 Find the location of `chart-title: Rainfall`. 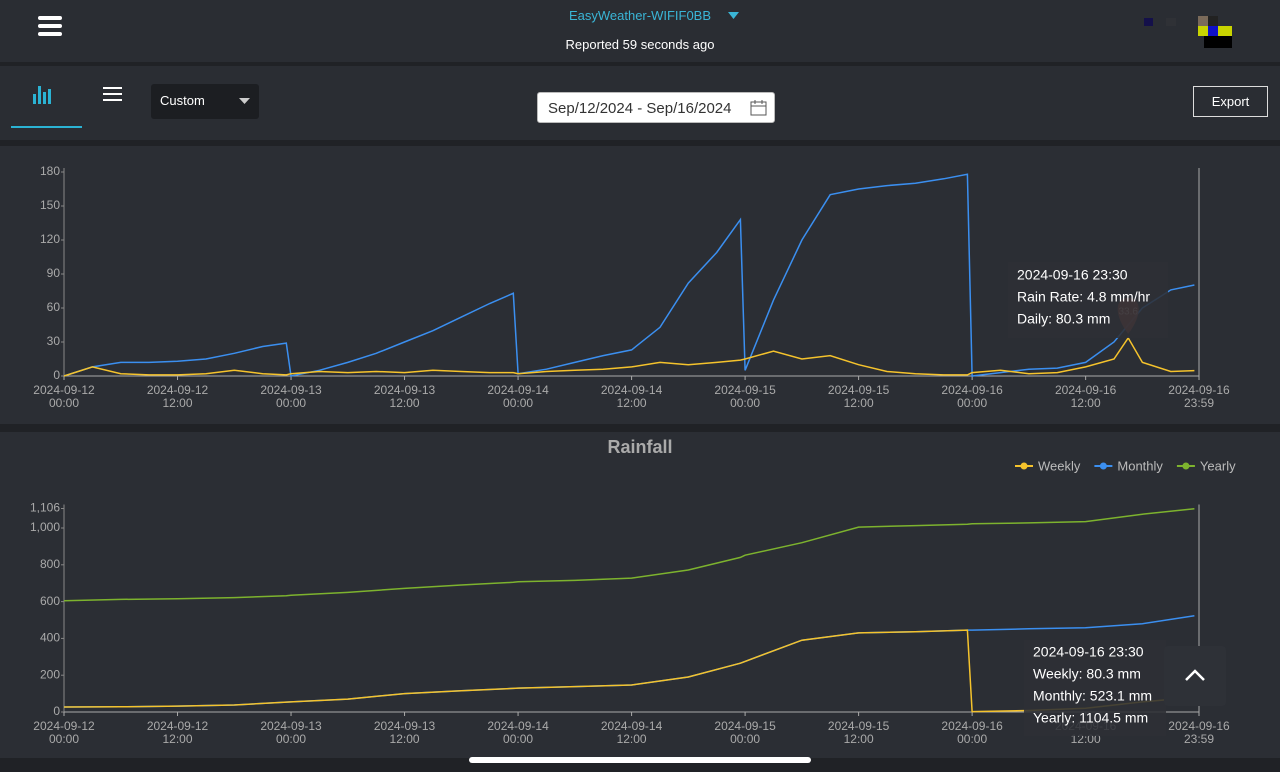

chart-title: Rainfall is located at coordinates (639, 447).